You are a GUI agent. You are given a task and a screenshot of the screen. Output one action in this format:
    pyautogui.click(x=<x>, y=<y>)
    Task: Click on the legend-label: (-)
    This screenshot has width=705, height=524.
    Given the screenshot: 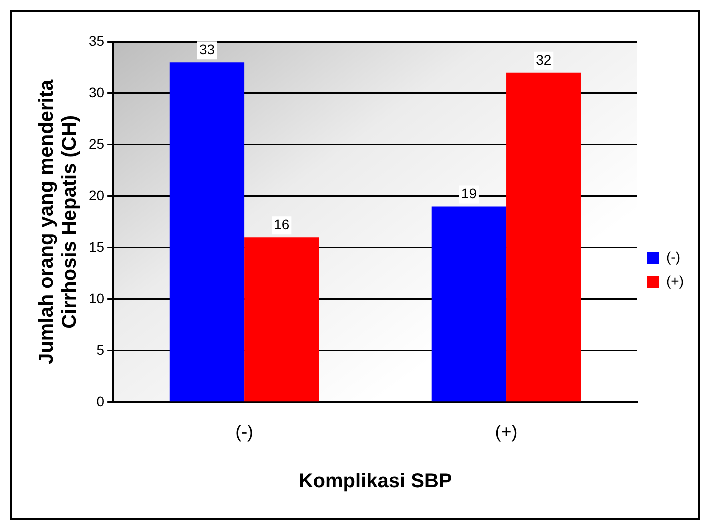 What is the action you would take?
    pyautogui.click(x=673, y=256)
    